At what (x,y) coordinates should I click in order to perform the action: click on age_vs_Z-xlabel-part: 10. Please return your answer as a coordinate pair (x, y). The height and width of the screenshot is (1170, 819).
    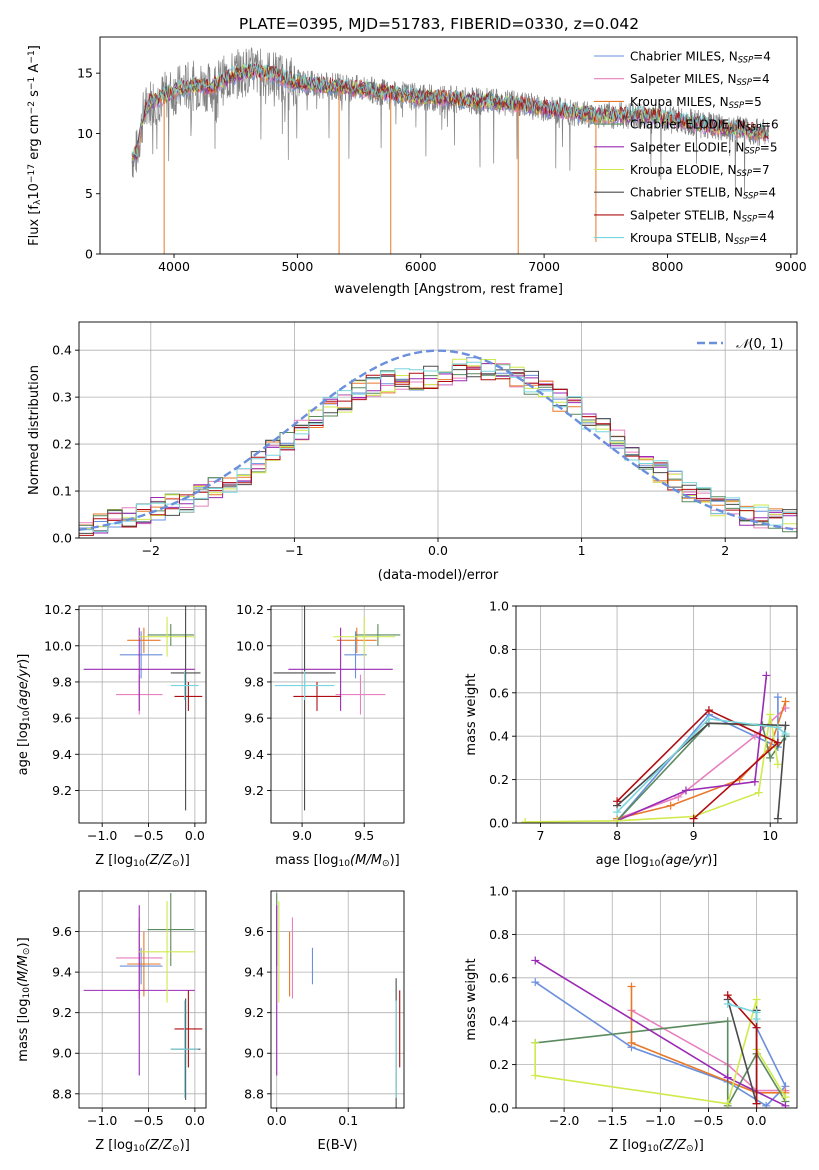
    Looking at the image, I should click on (139, 864).